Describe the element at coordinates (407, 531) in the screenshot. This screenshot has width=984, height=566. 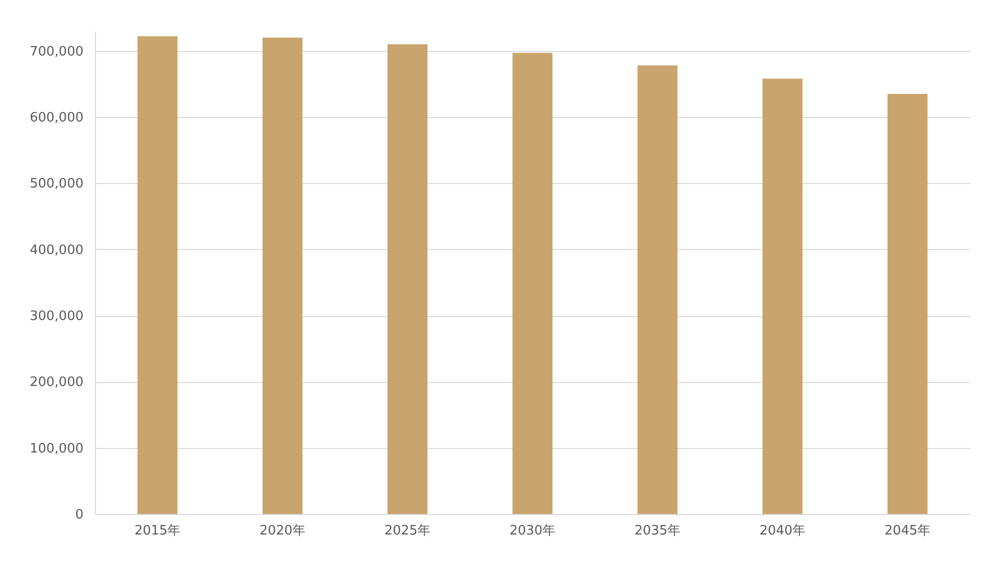
I see `x-tick-label: 2025年` at that location.